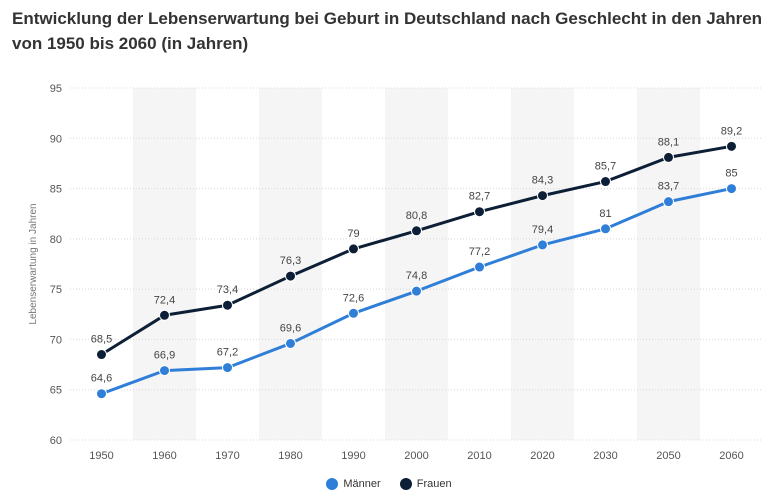 This screenshot has width=778, height=504. I want to click on data-label: 67,2, so click(227, 353).